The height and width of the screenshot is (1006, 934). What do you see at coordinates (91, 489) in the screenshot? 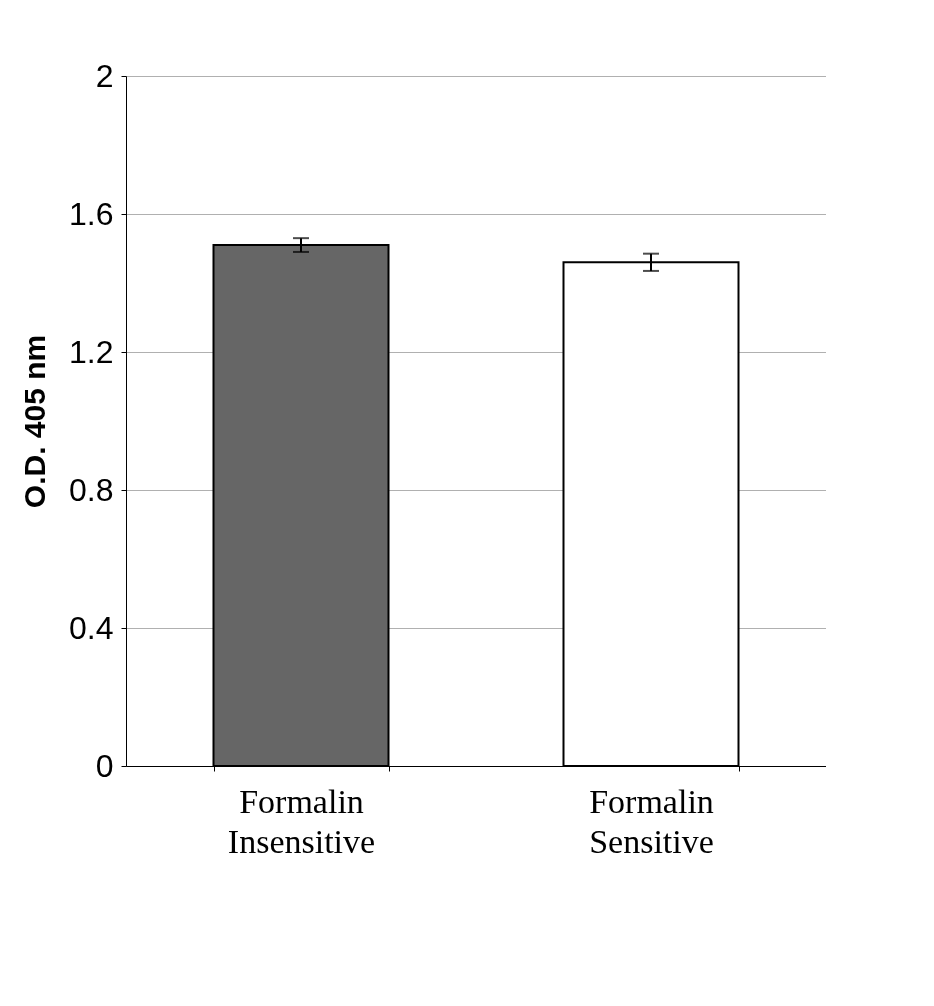
I see `y-tick-label: 0.8` at bounding box center [91, 489].